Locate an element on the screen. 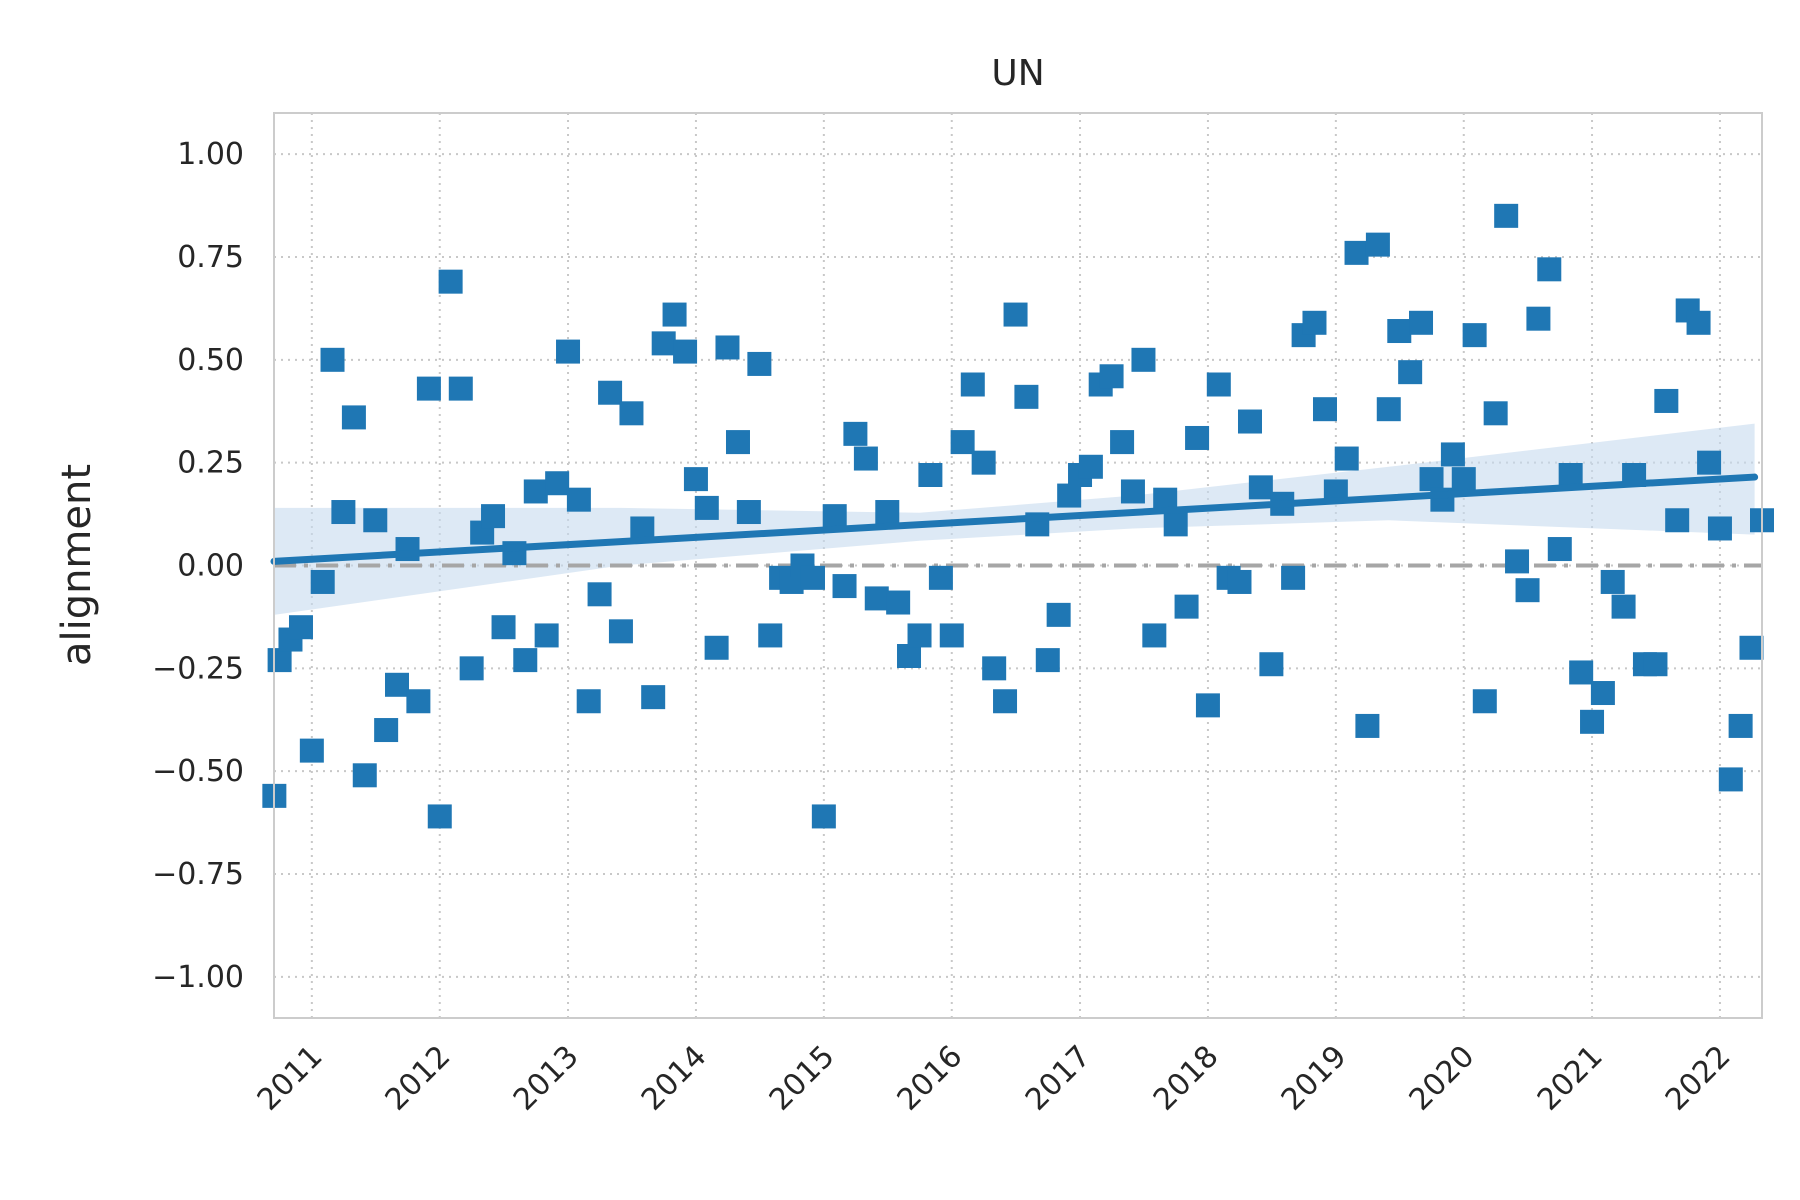 The height and width of the screenshot is (1200, 1800). x-tick-label: 2019 is located at coordinates (1314, 1078).